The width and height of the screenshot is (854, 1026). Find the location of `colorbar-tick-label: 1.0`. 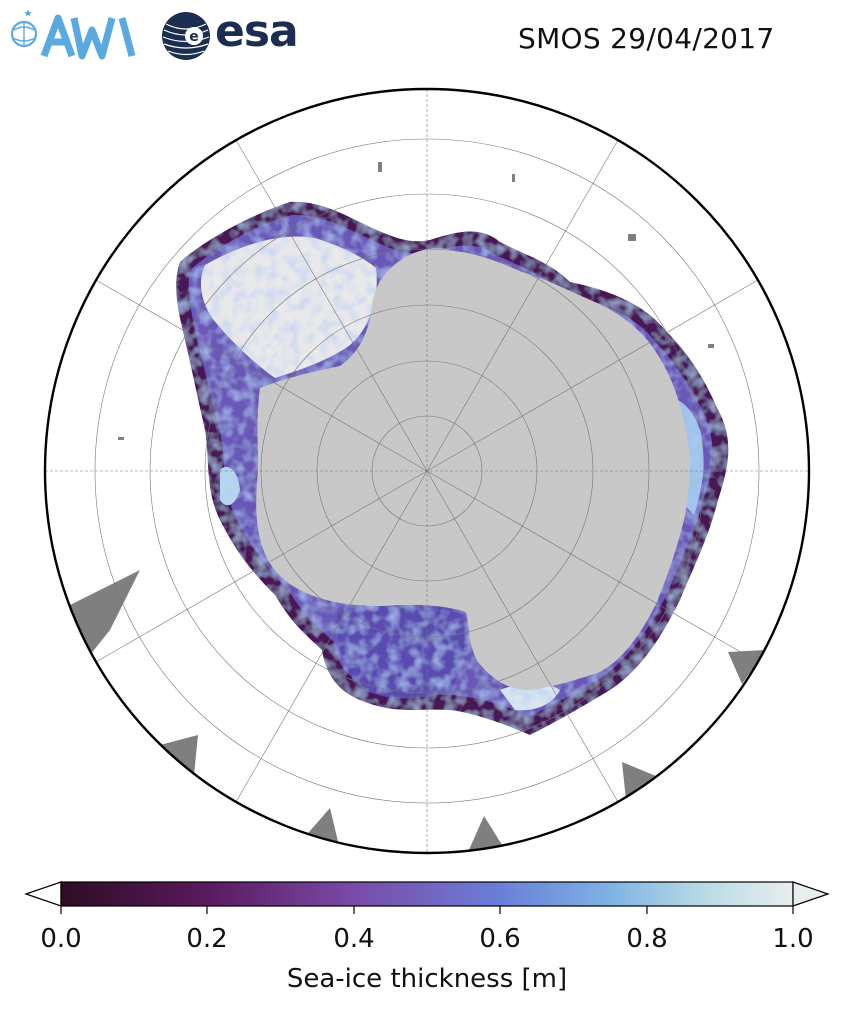

colorbar-tick-label: 1.0 is located at coordinates (793, 939).